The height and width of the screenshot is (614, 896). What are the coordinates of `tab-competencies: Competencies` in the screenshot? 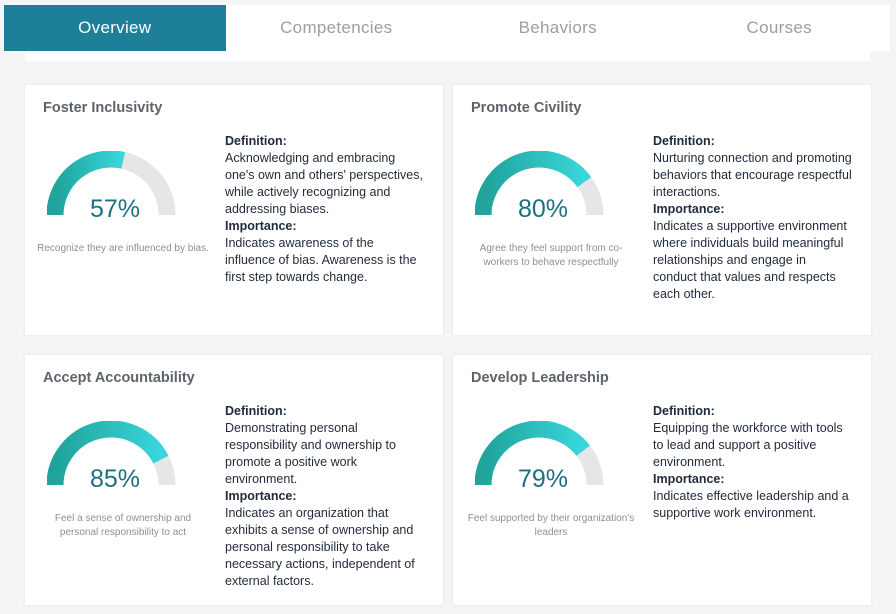 It's located at (336, 27).